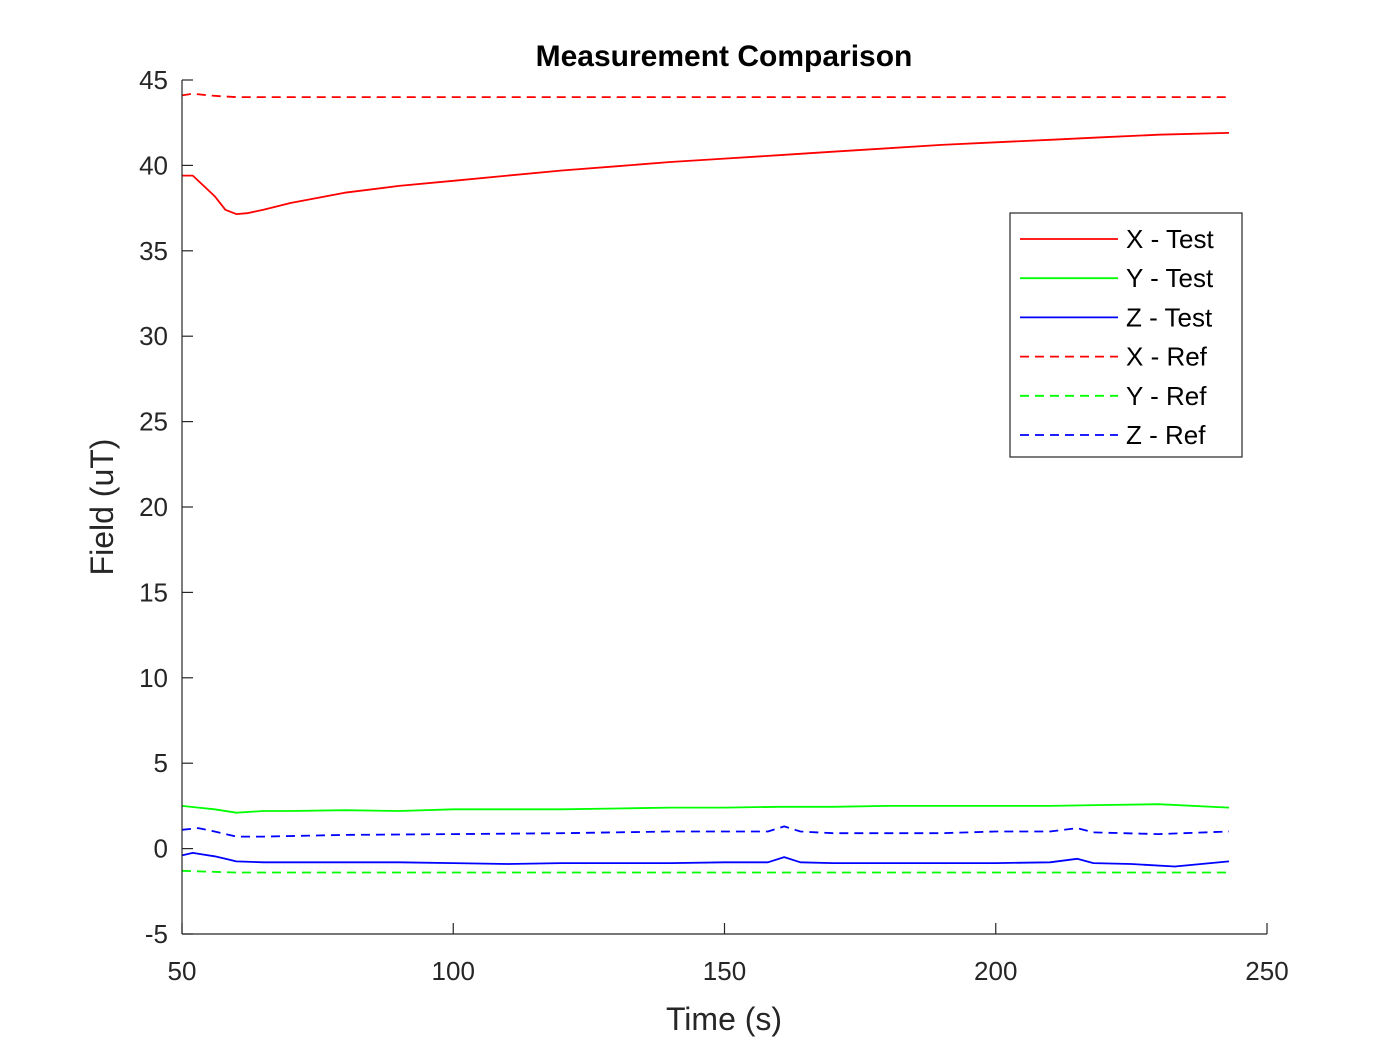 The height and width of the screenshot is (1050, 1400). What do you see at coordinates (153, 80) in the screenshot?
I see `y-tick-label-10: 45` at bounding box center [153, 80].